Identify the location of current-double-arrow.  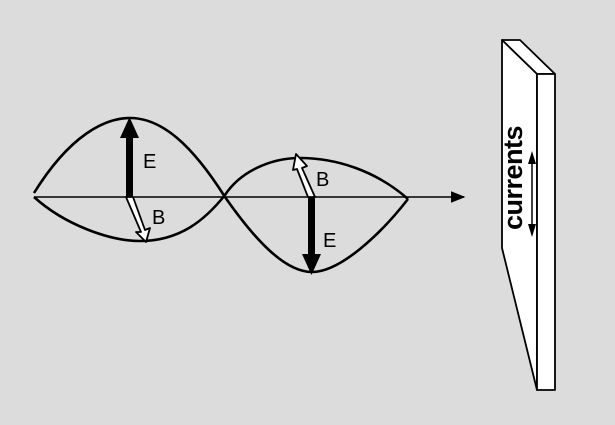
(532, 194).